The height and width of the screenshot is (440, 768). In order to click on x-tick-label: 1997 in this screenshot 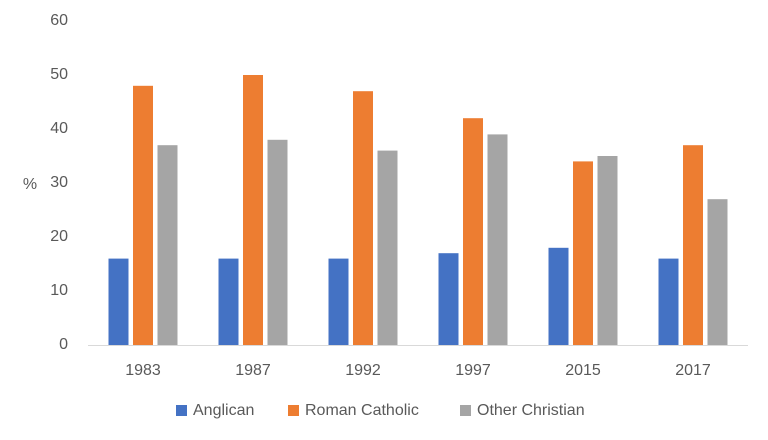, I will do `click(473, 370)`.